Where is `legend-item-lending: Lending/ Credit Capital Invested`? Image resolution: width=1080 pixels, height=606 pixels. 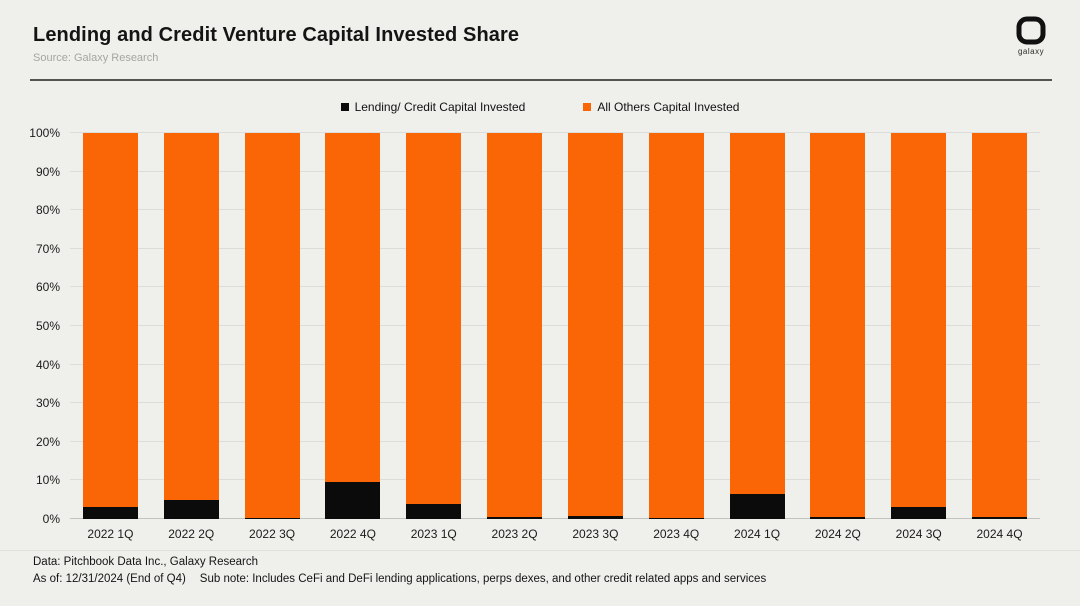
legend-item-lending: Lending/ Credit Capital Invested is located at coordinates (433, 107).